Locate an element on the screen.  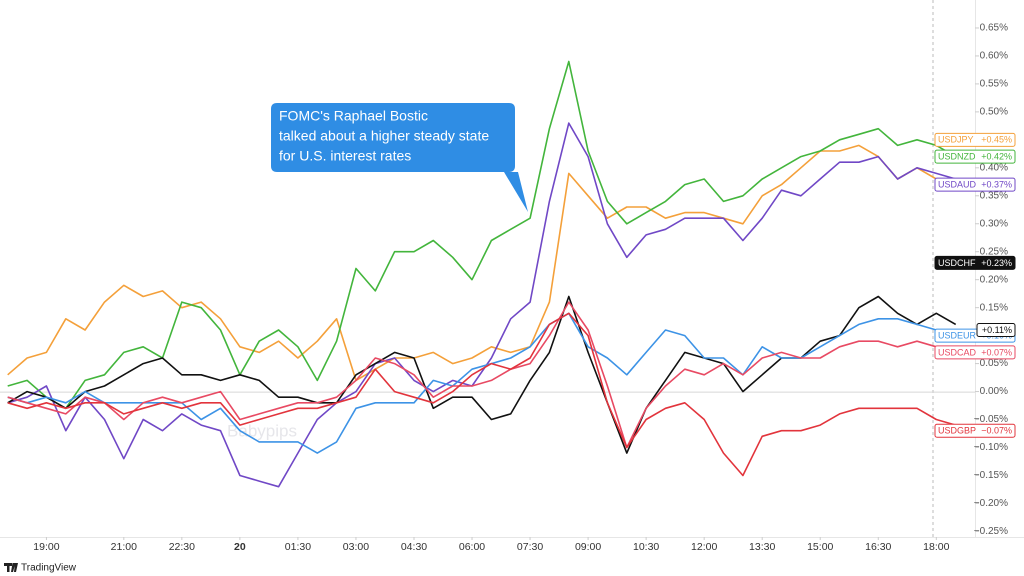
logo is located at coordinates (11, 567).